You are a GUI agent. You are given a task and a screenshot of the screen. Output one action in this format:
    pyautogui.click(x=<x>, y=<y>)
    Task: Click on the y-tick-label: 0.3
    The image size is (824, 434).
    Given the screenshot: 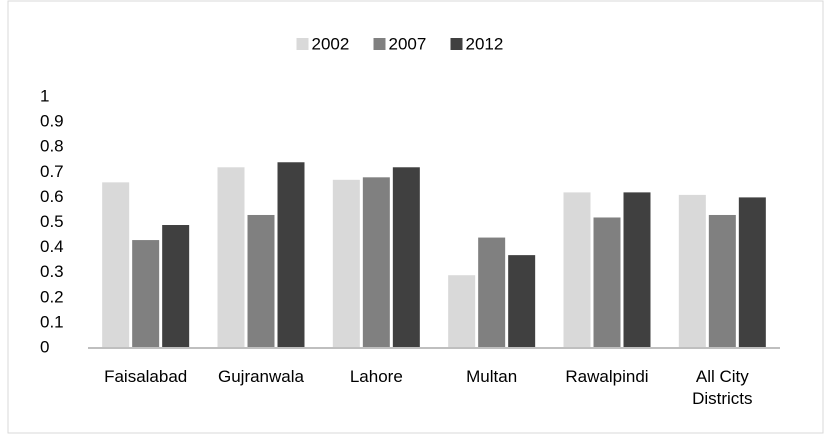 What is the action you would take?
    pyautogui.click(x=52, y=271)
    